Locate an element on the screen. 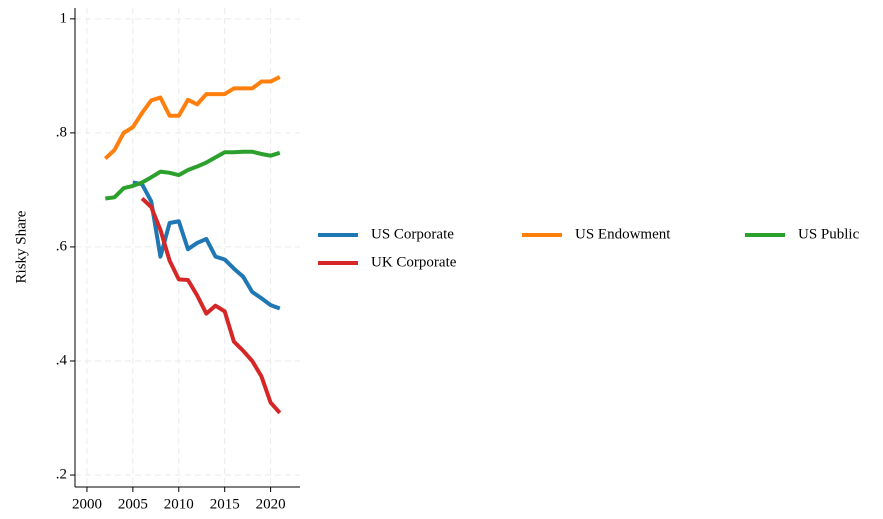 The image size is (883, 519). legend-label: US Public is located at coordinates (829, 234).